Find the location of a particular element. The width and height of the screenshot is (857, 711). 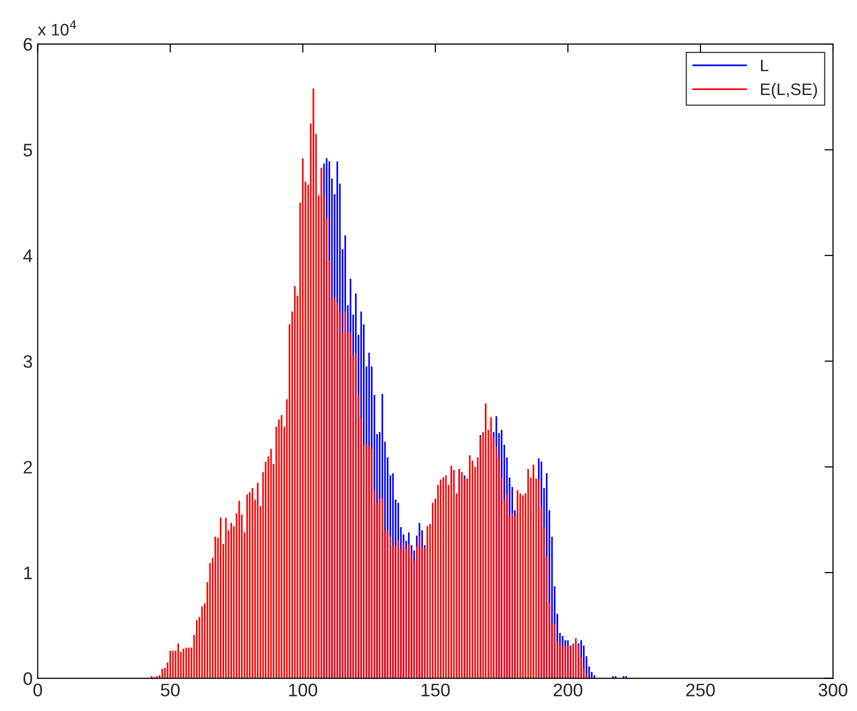

y-tick-label: 3 is located at coordinates (27, 361).